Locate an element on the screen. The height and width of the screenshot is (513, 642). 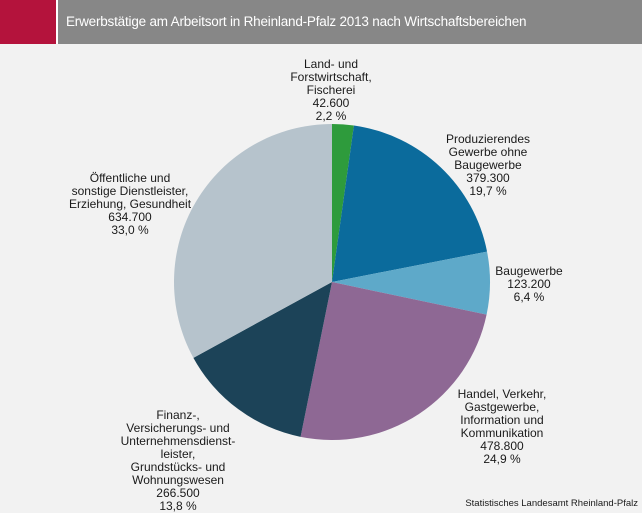
label-line: Versicherungs- und is located at coordinates (178, 428).